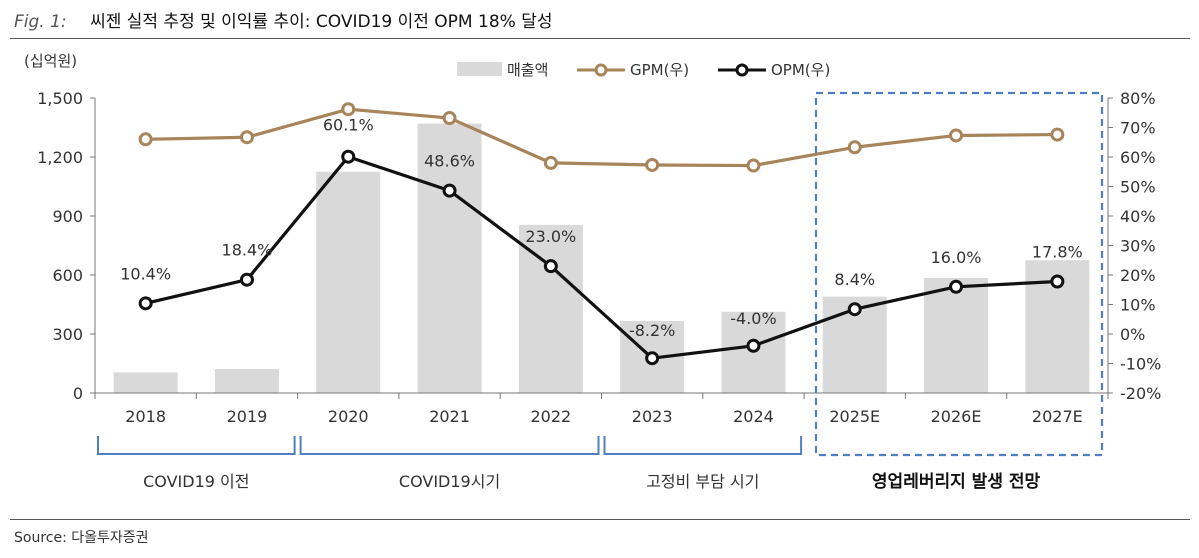  What do you see at coordinates (321, 22) in the screenshot?
I see `figure-title-text: 씨젠 실적 추정 및 이익률 추이: COVID19 이전 OPM 18% 달성` at bounding box center [321, 22].